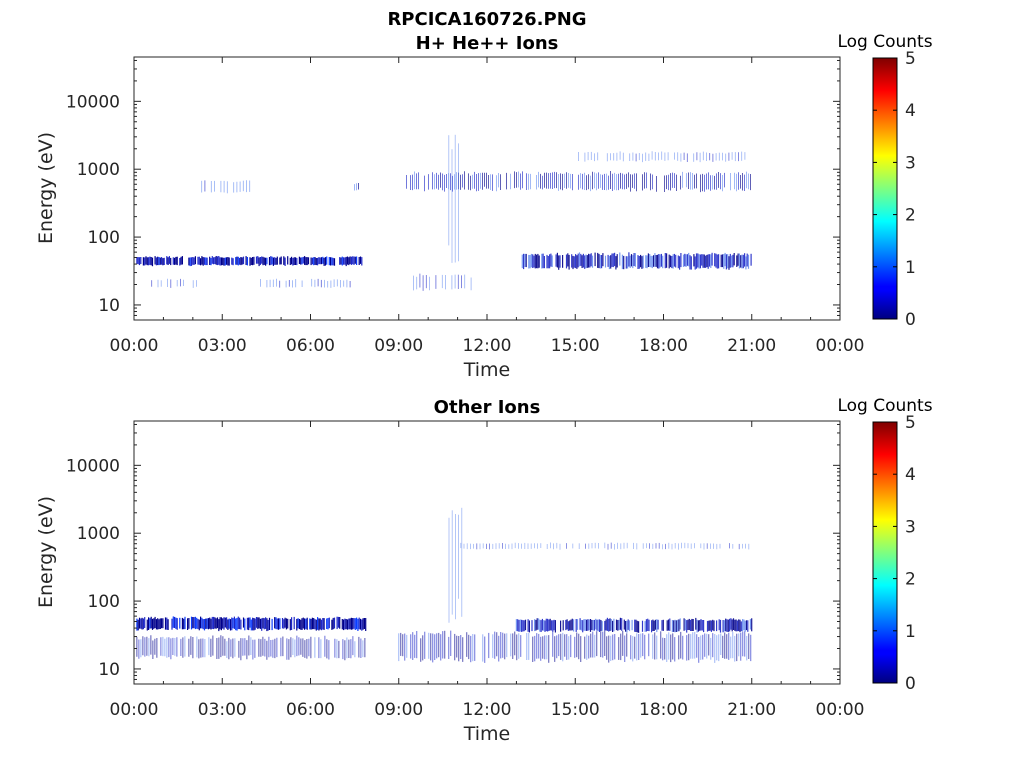 Image resolution: width=1024 pixels, height=768 pixels. What do you see at coordinates (486, 19) in the screenshot?
I see `figure-title: RPCICA160726.PNG` at bounding box center [486, 19].